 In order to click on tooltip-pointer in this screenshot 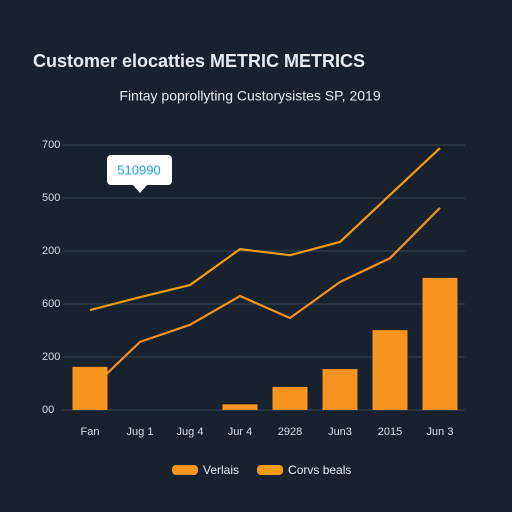, I will do `click(140, 189)`.